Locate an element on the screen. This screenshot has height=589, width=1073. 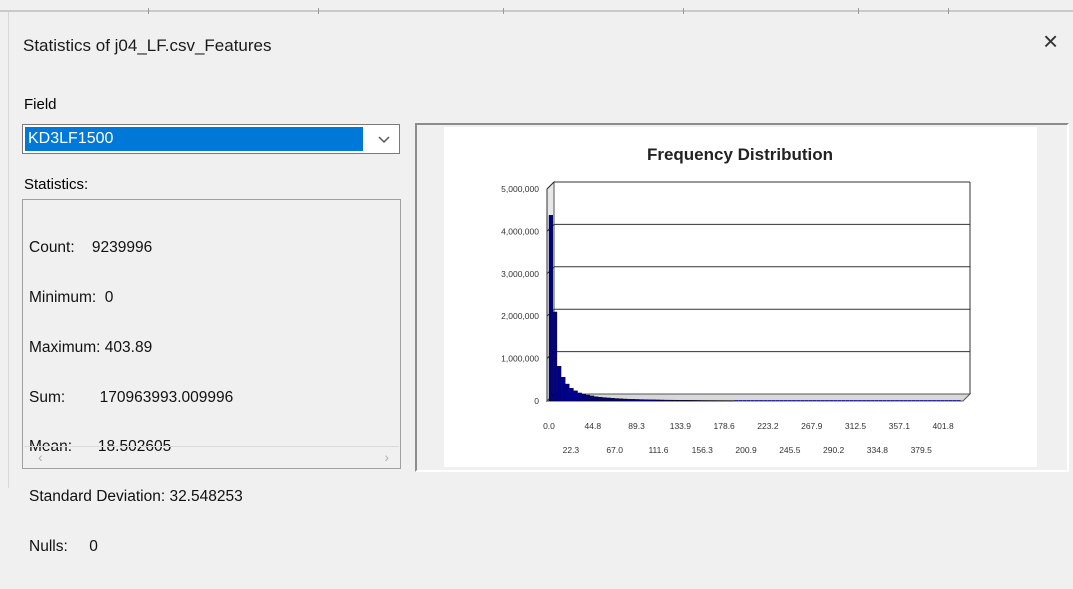
y-tick-label: 2,000,000 is located at coordinates (520, 316).